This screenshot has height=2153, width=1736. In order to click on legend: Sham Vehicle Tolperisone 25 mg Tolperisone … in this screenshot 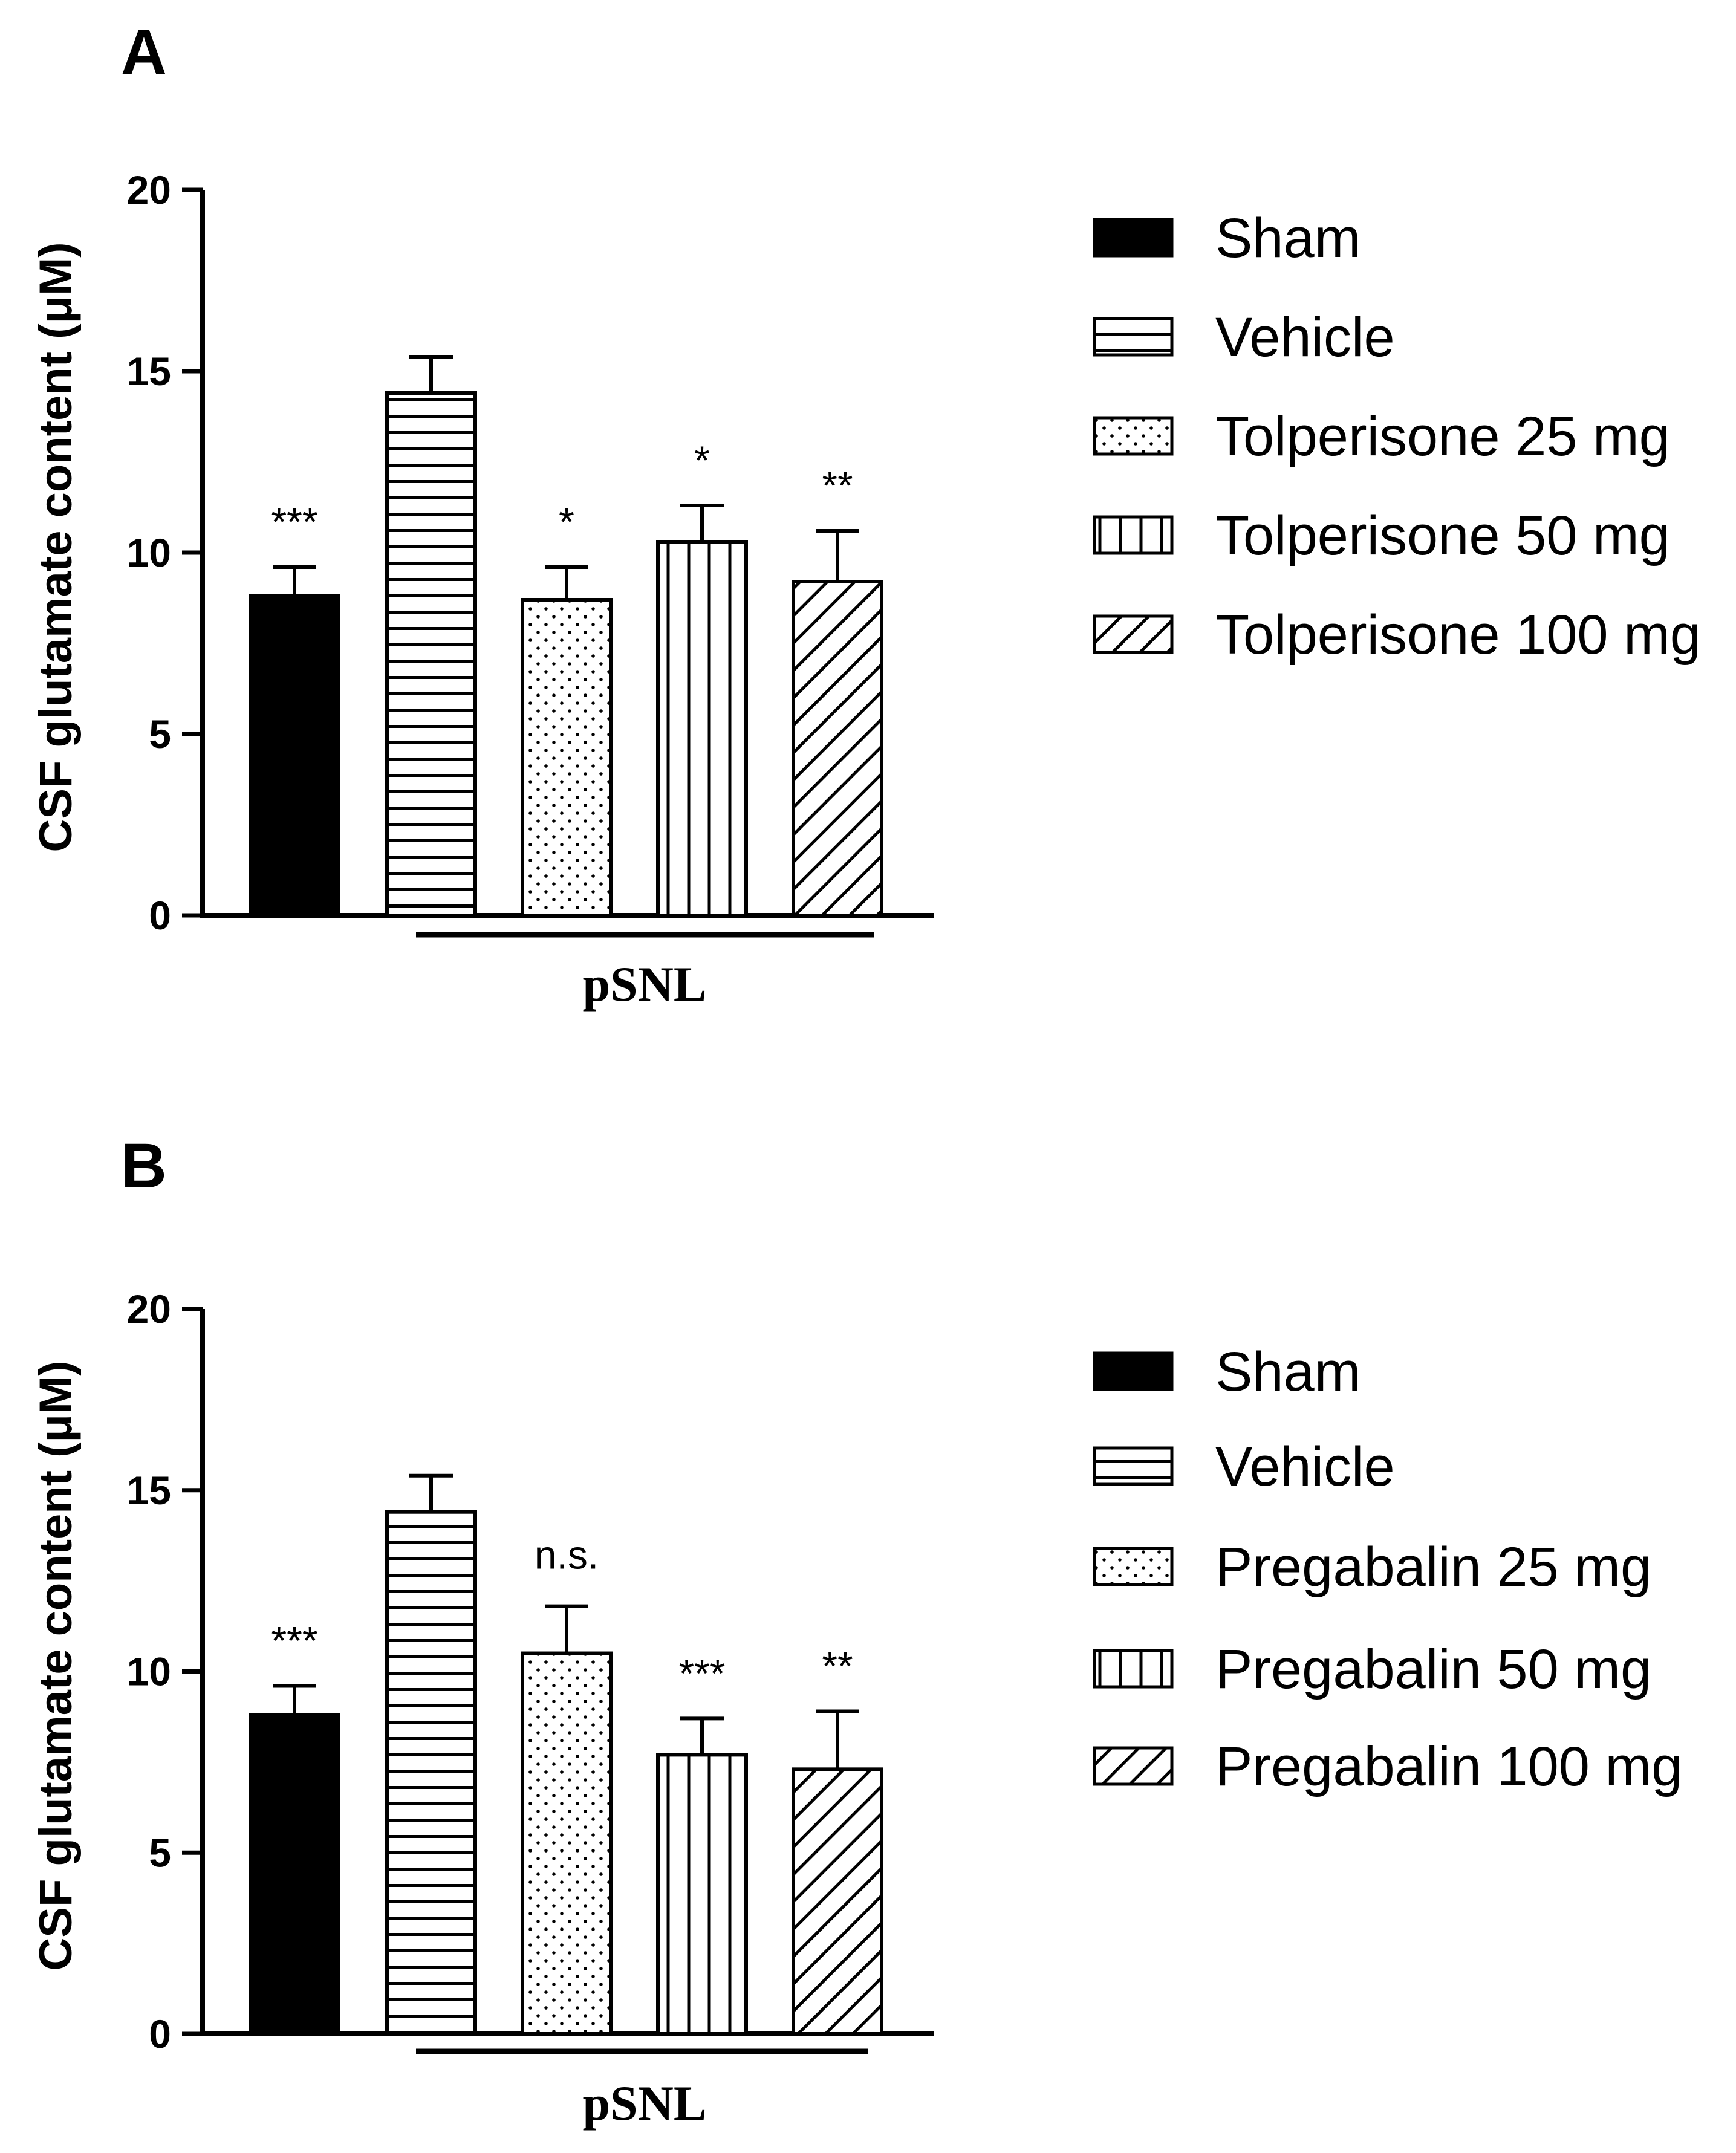, I will do `click(1397, 436)`.